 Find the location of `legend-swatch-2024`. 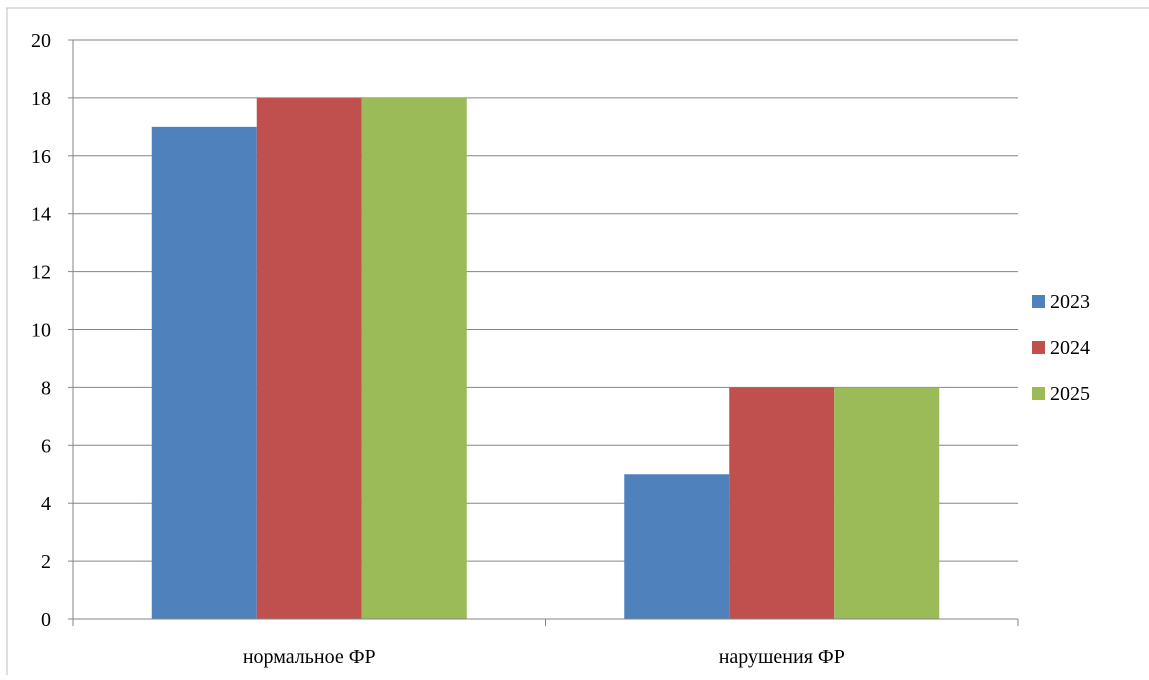

legend-swatch-2024 is located at coordinates (1038, 347).